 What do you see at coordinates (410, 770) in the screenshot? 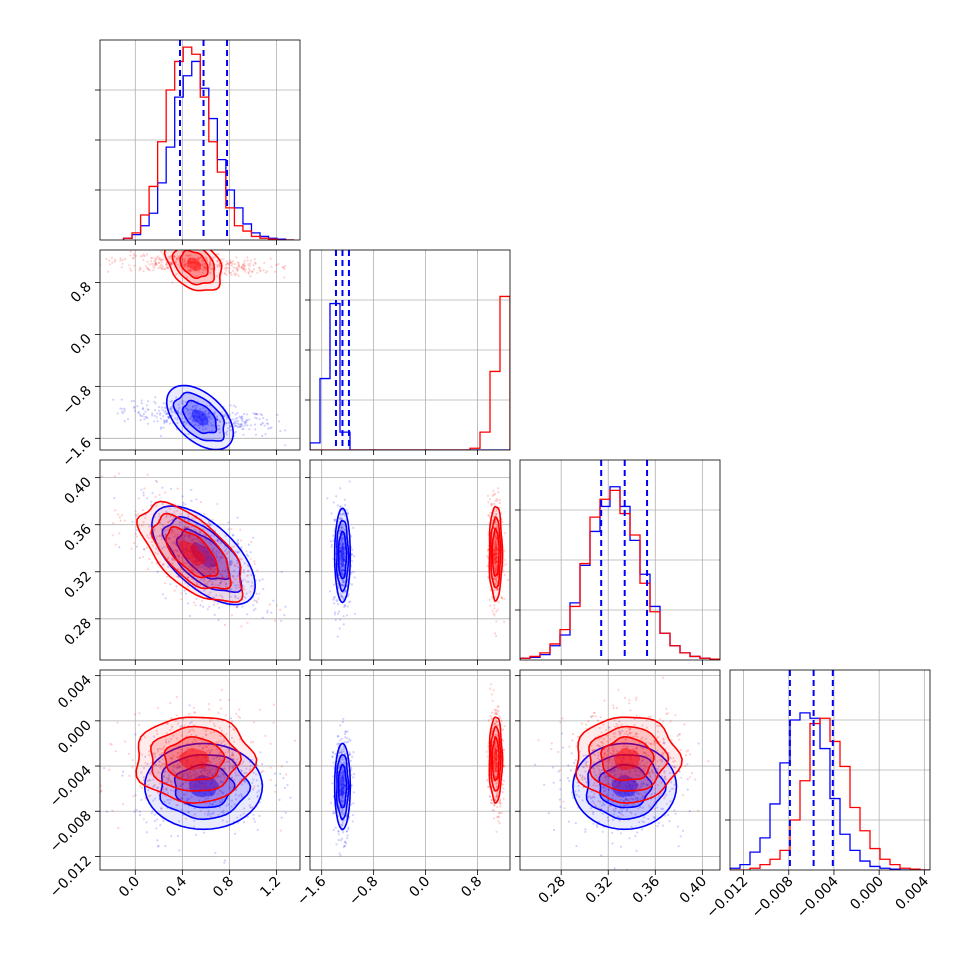
I see `panel-frame` at bounding box center [410, 770].